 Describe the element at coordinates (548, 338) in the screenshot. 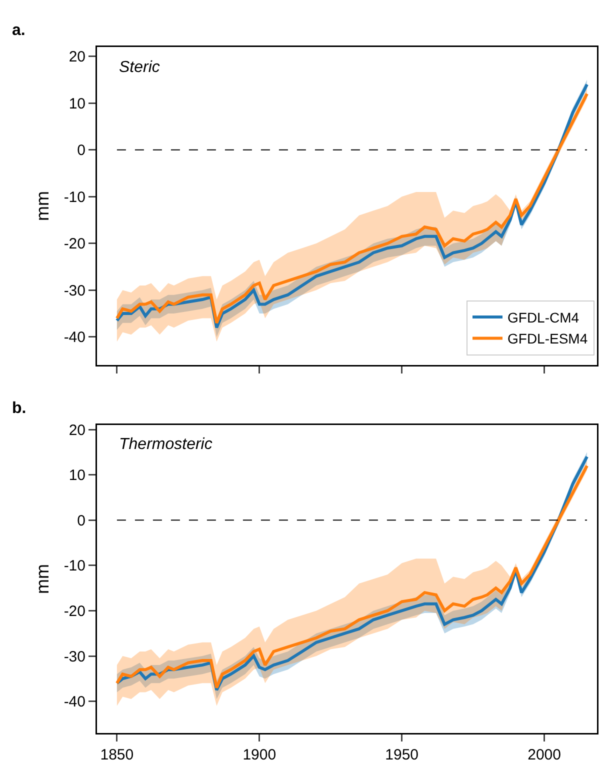

I see `legend-label: GFDL-ESM4` at that location.